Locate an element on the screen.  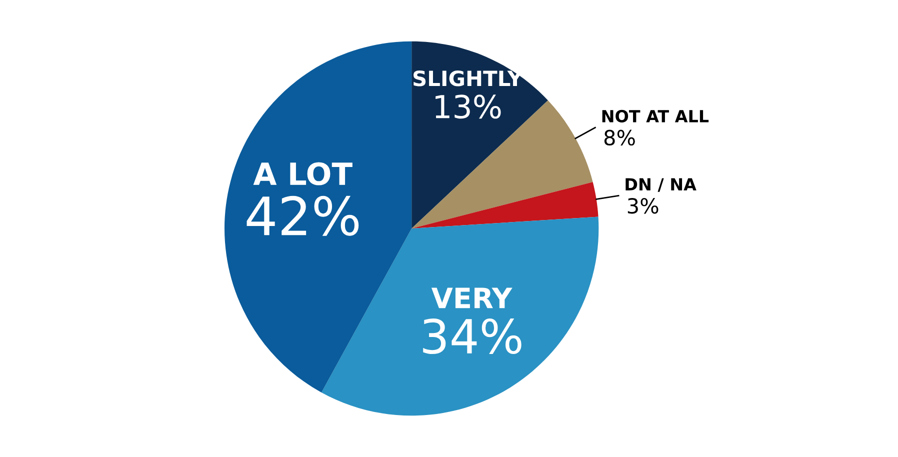
slice-label: SLIGHTLY is located at coordinates (468, 78).